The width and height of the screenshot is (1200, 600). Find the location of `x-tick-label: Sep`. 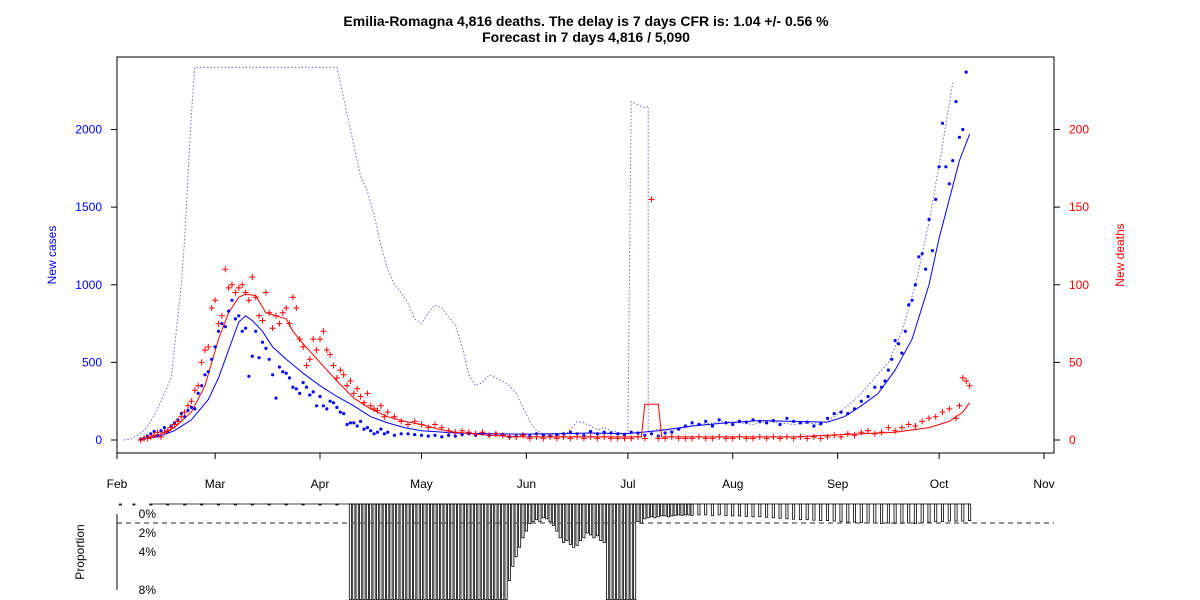

x-tick-label: Sep is located at coordinates (838, 484).